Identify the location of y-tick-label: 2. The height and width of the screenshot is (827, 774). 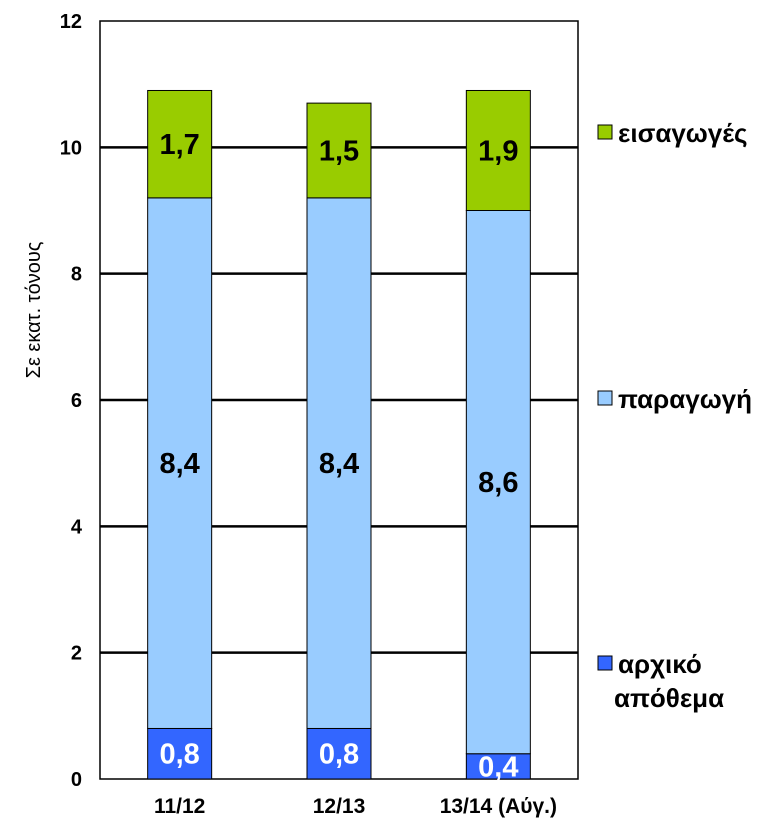
(76, 654).